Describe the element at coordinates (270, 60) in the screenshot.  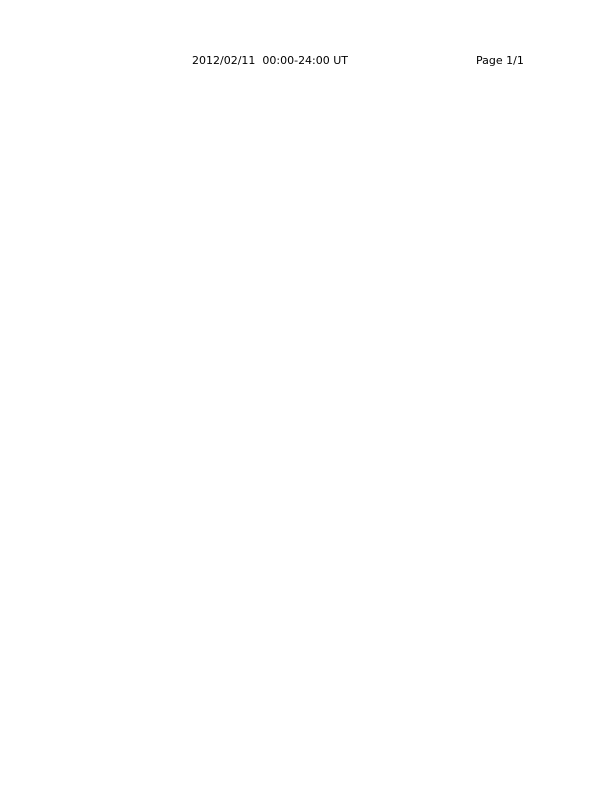
I see `page-title: 2012/02/11 00:00-24:00 UT` at that location.